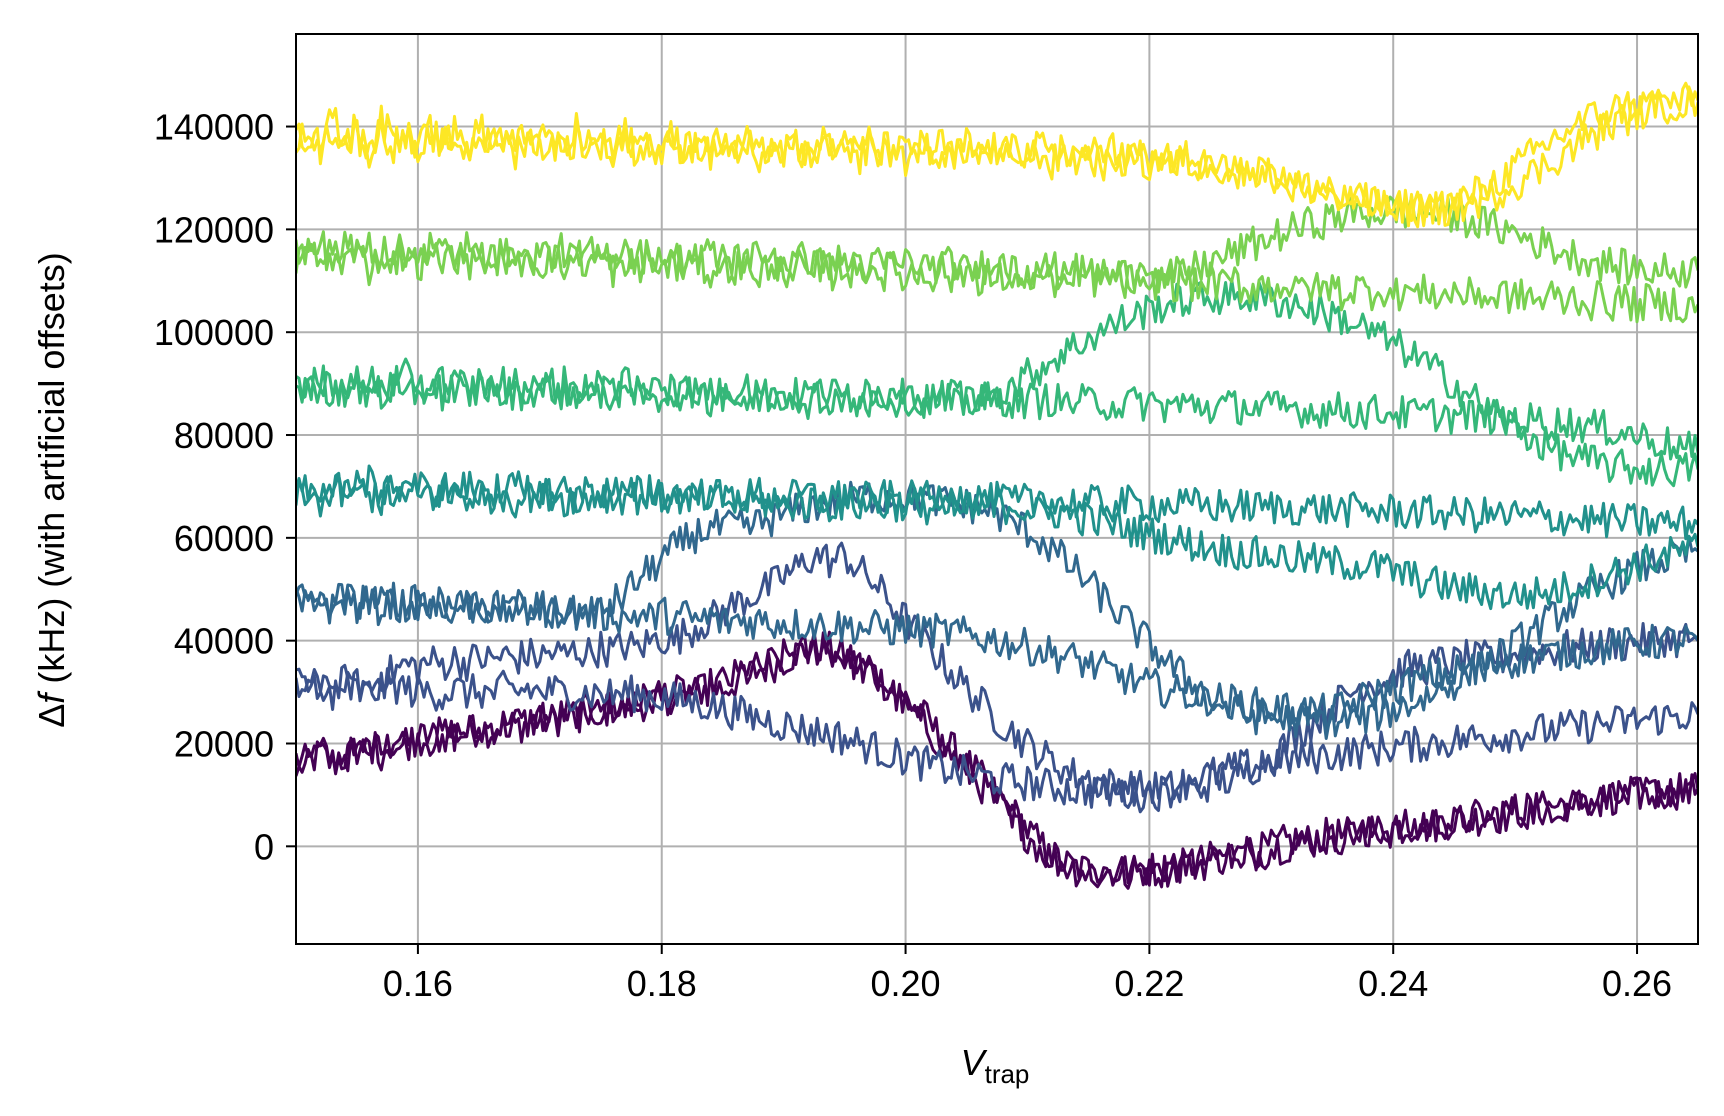 The image size is (1724, 1116). I want to click on y-tick-label: 20000, so click(224, 743).